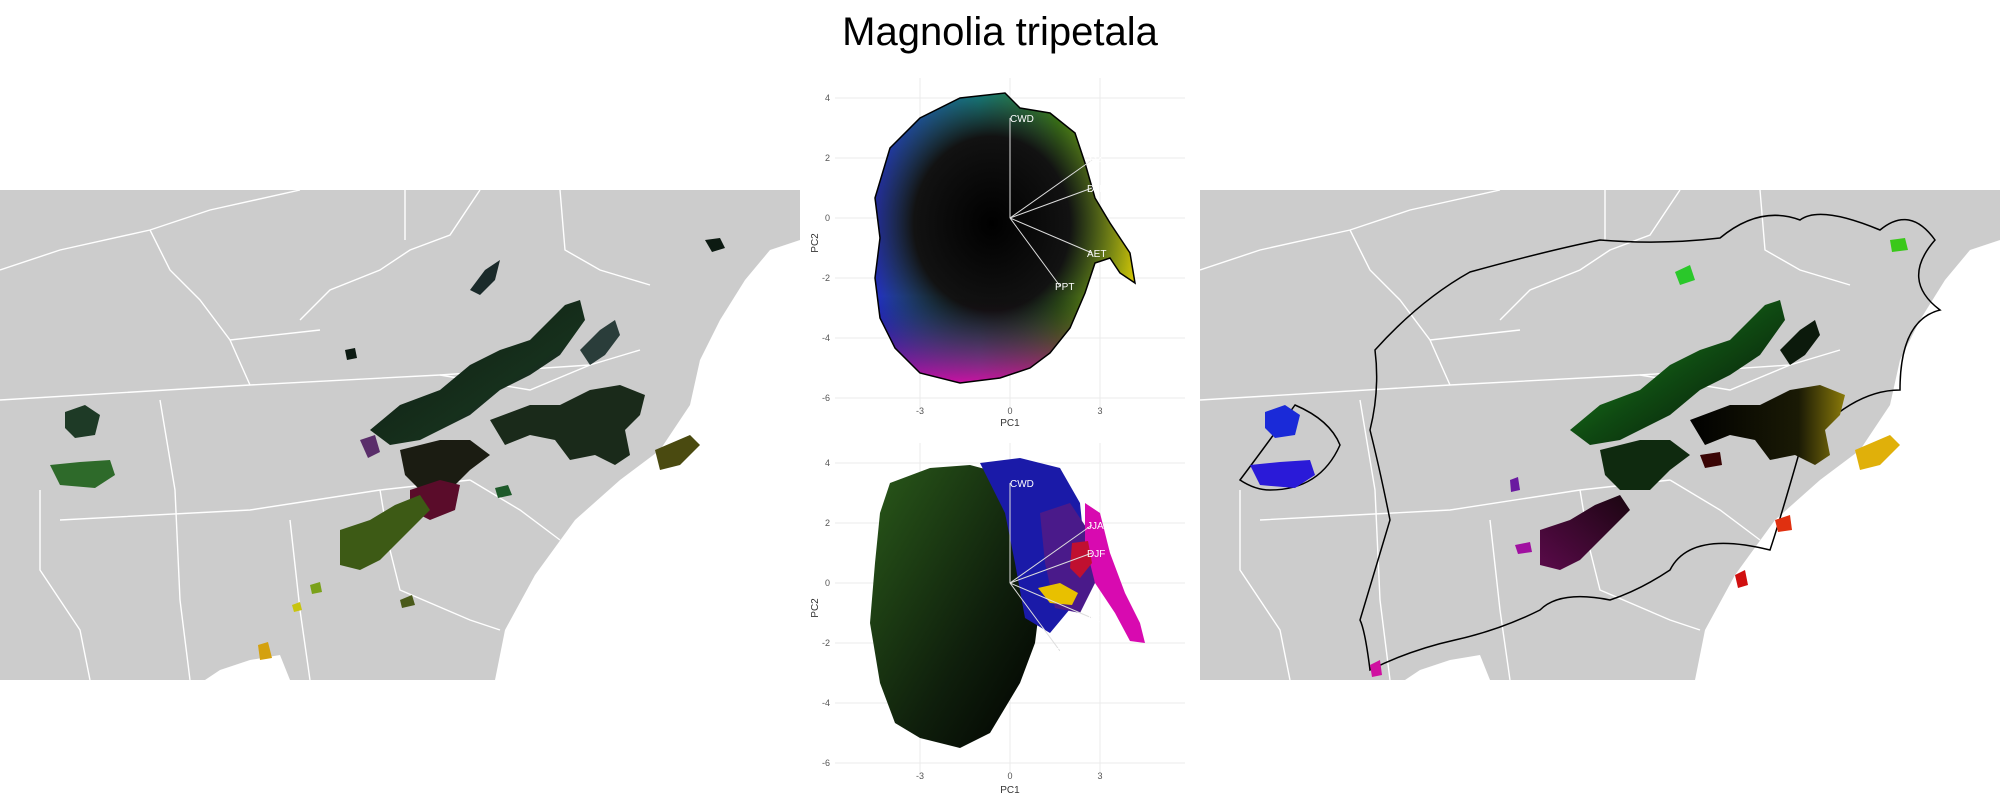  I want to click on patch-coastal-va, so click(677, 452).